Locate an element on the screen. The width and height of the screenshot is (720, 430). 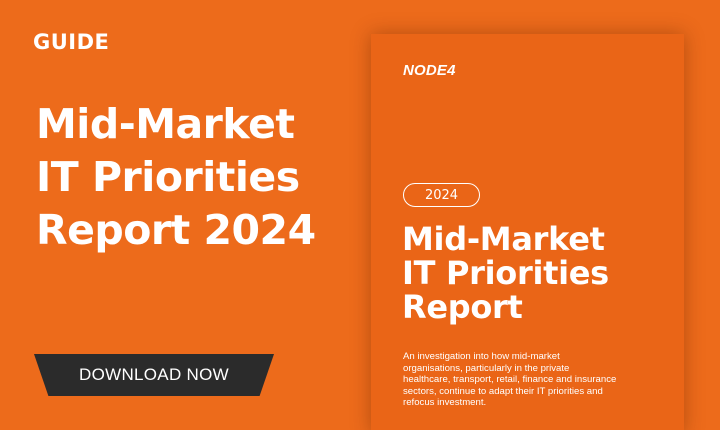
cover-title-line-2: IT Priorities is located at coordinates (505, 273).